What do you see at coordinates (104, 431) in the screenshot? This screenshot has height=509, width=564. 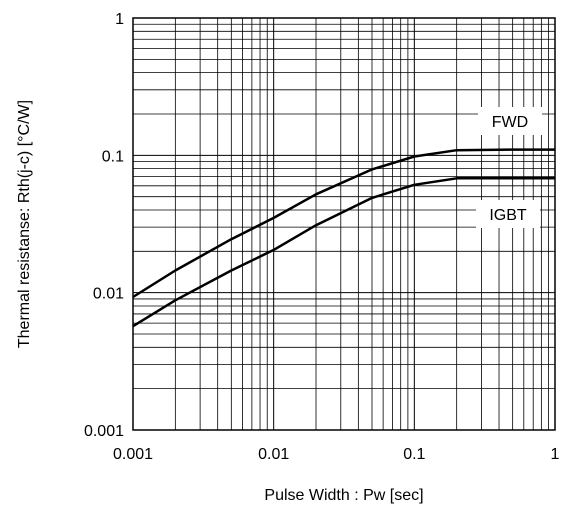 I see `y-tick-label: 0.001` at bounding box center [104, 431].